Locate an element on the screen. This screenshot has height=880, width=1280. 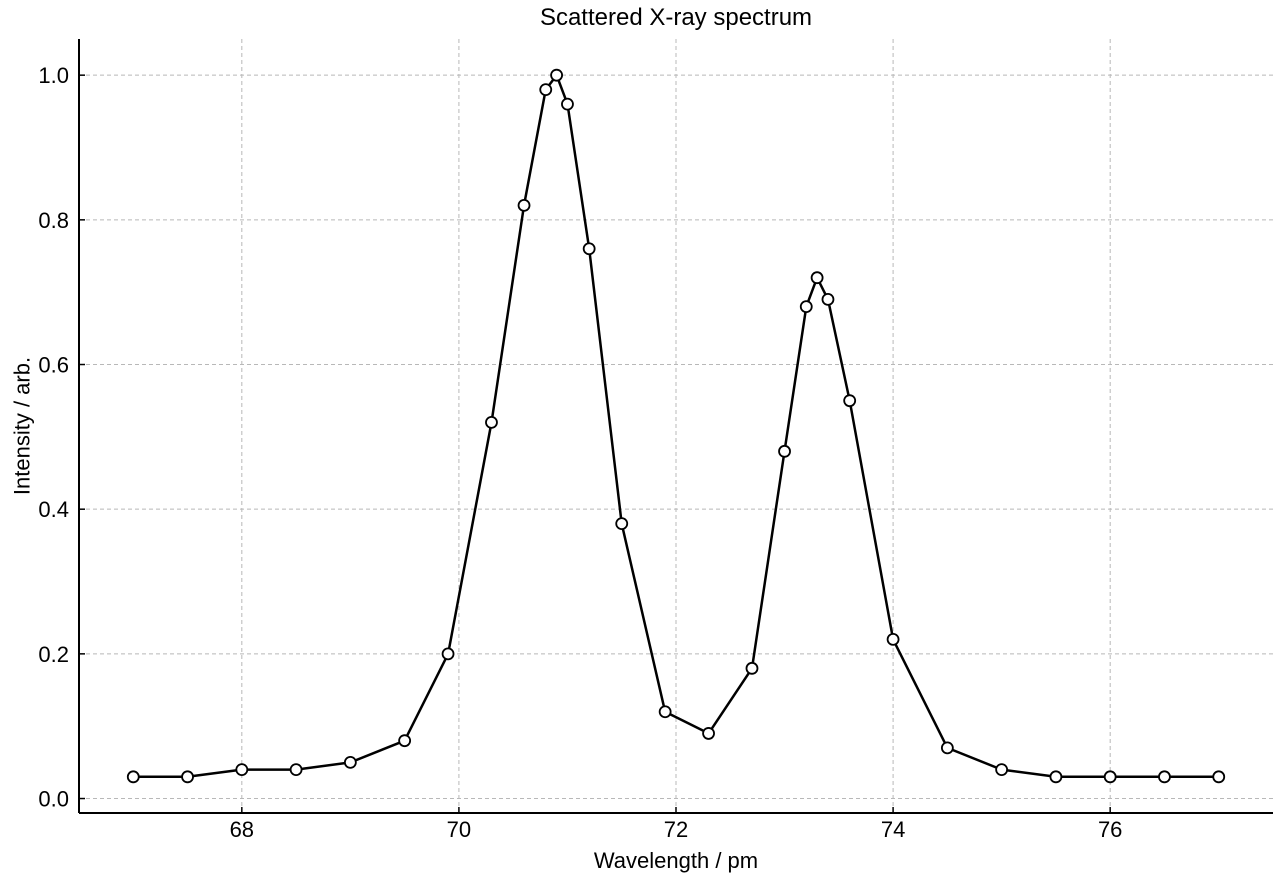
y-tick-label: 0.2 is located at coordinates (53, 654).